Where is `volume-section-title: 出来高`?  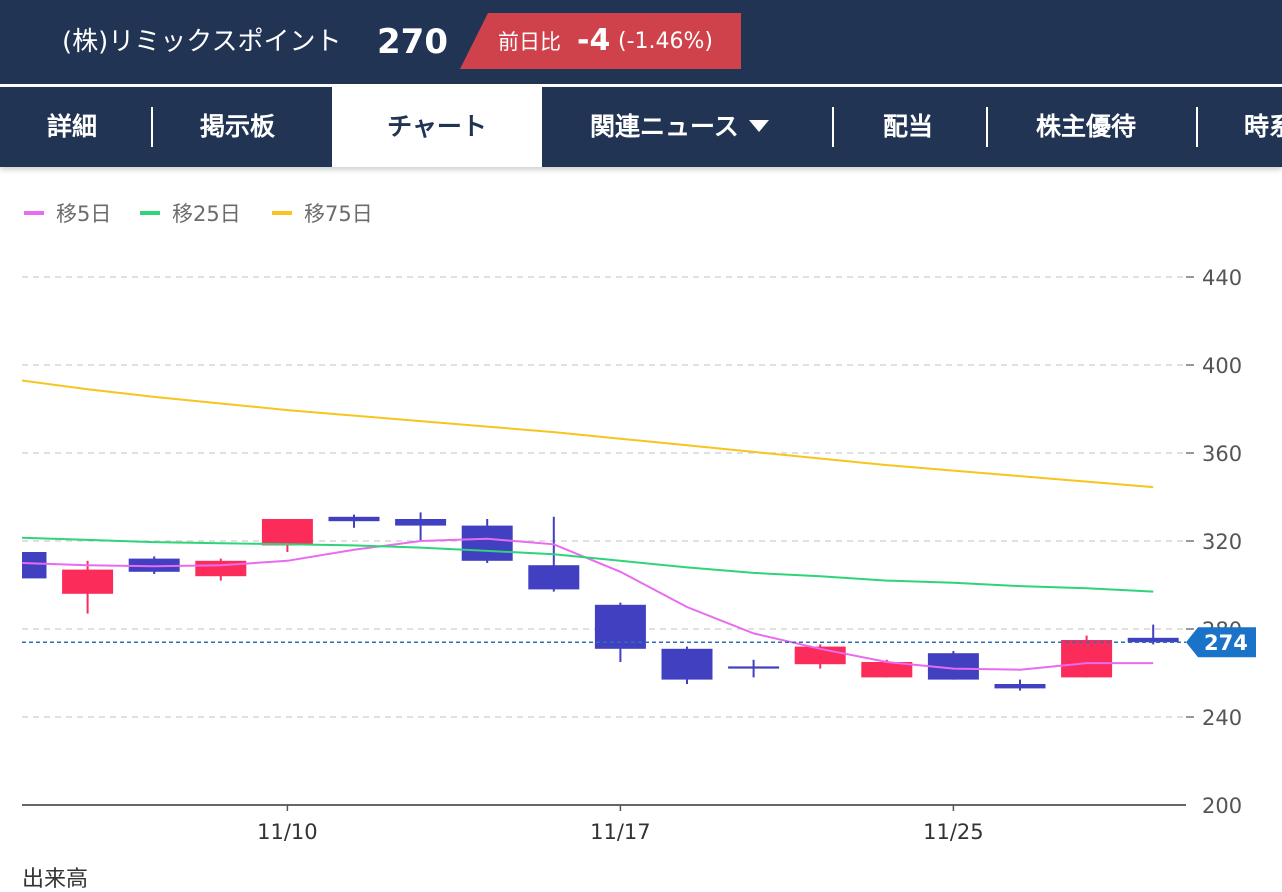
volume-section-title: 出来高 is located at coordinates (55, 879).